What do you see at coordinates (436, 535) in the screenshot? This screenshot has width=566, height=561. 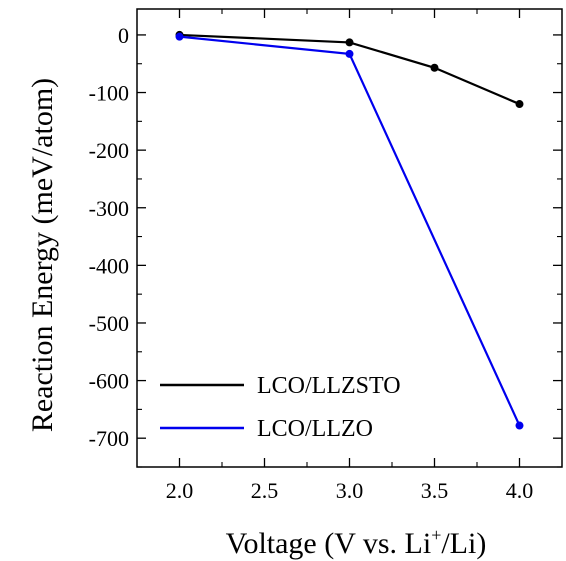 I see `x-axis-title-superscript: +` at bounding box center [436, 535].